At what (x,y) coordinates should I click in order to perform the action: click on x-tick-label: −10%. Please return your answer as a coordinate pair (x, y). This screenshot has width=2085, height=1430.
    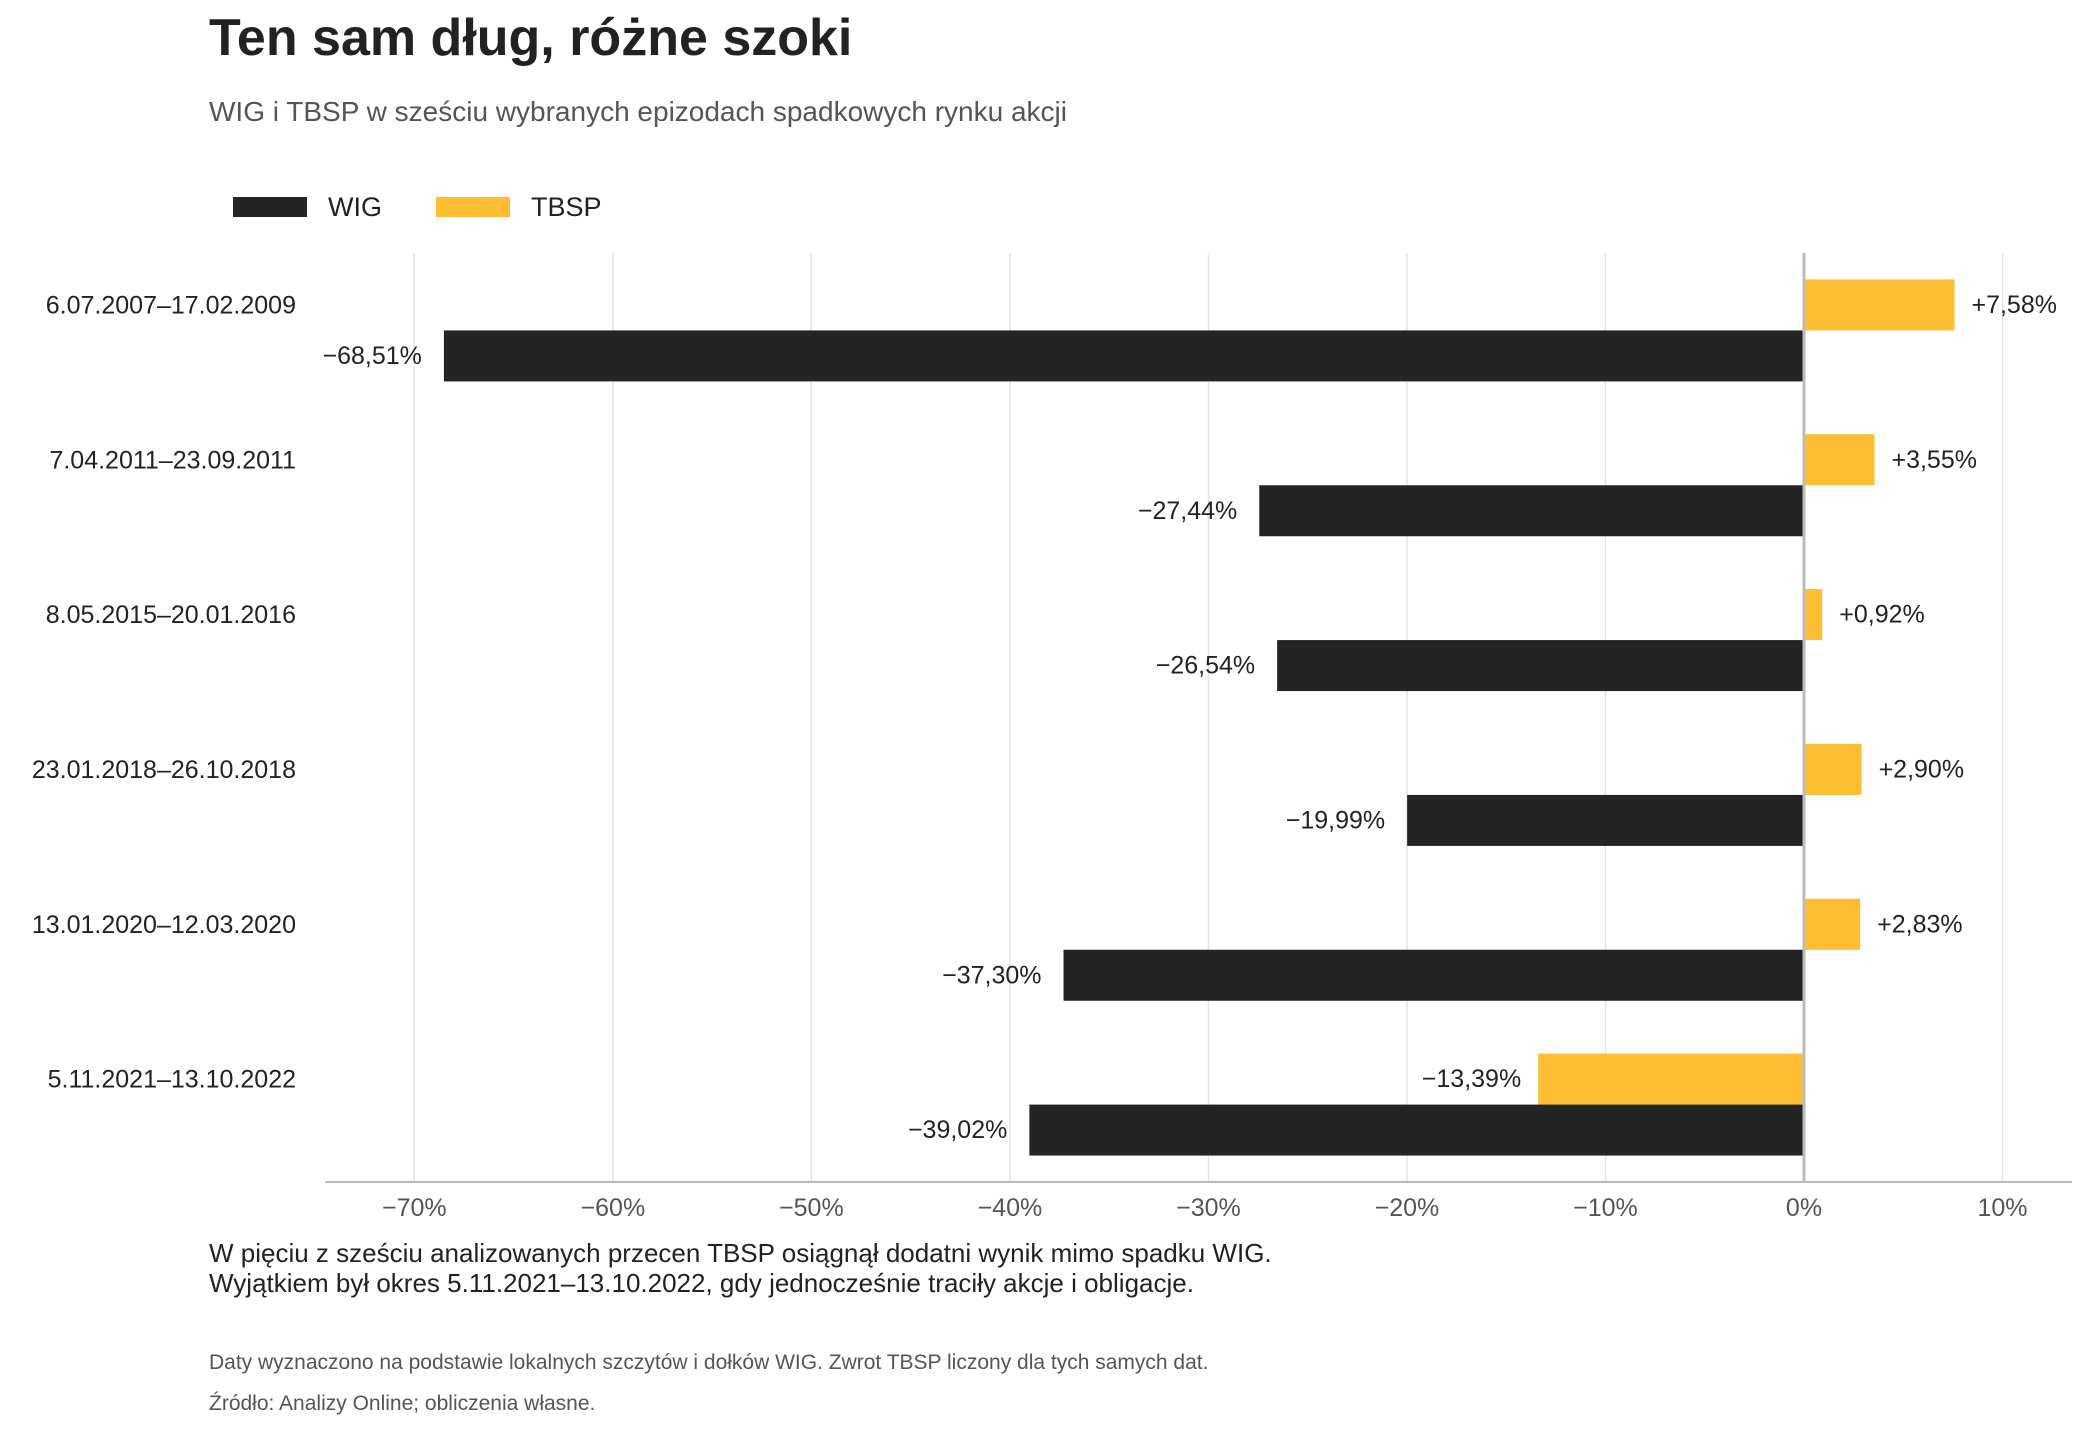
    Looking at the image, I should click on (1605, 1208).